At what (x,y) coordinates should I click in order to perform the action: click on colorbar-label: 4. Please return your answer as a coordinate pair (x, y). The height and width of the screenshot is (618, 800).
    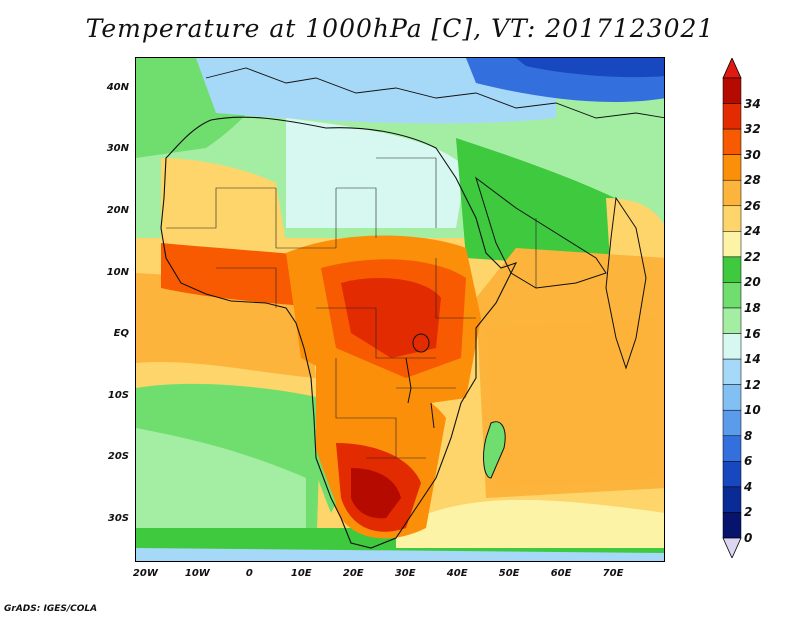
    Looking at the image, I should click on (748, 486).